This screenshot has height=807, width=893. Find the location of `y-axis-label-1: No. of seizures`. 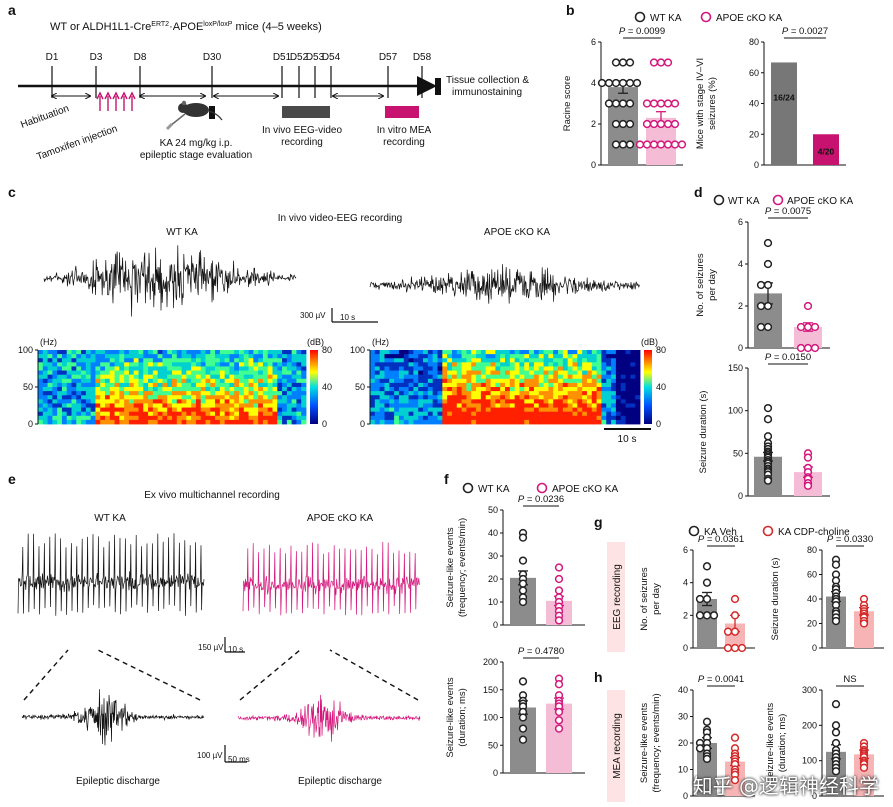

y-axis-label-1: No. of seizures is located at coordinates (700, 285).